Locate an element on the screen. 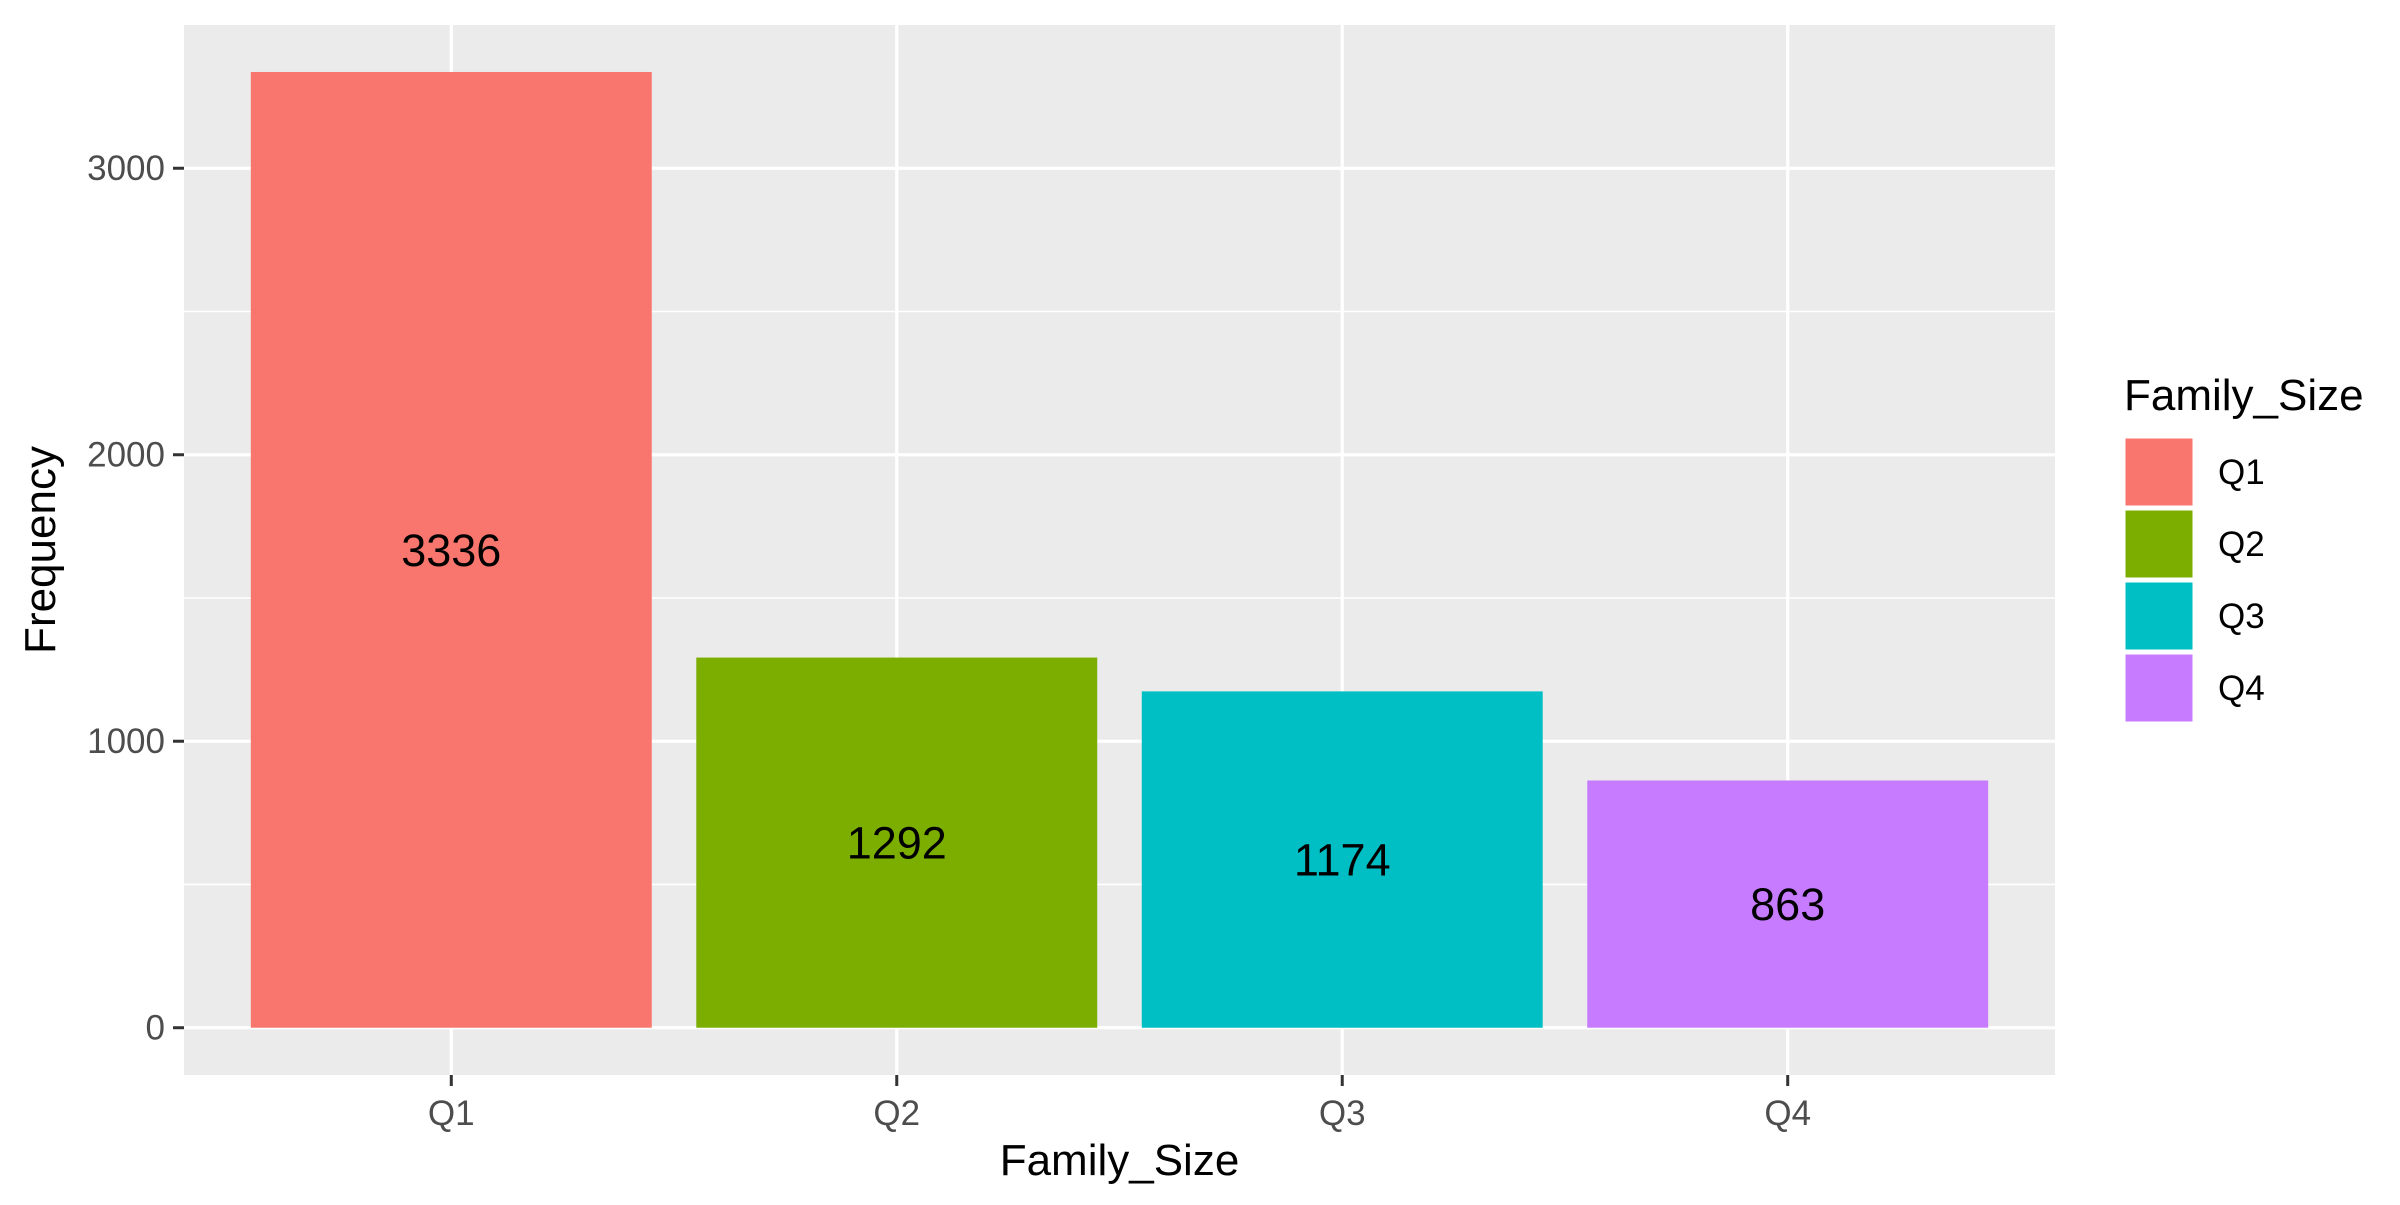 This screenshot has height=1205, width=2400. data-label-q4: 863 is located at coordinates (1787, 904).